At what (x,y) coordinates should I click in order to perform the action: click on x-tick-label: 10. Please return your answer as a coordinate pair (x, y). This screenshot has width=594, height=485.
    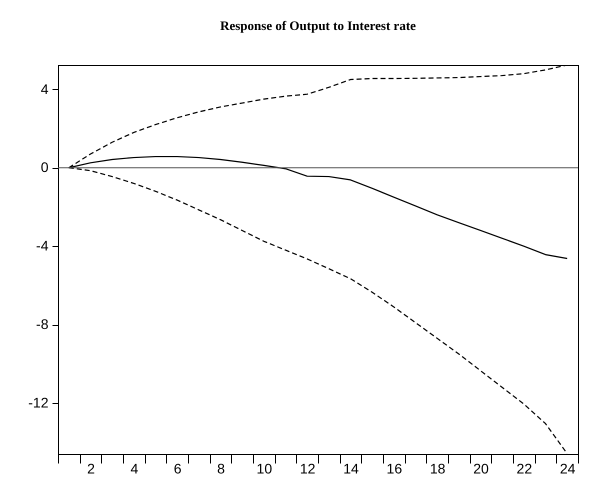
    Looking at the image, I should click on (264, 468).